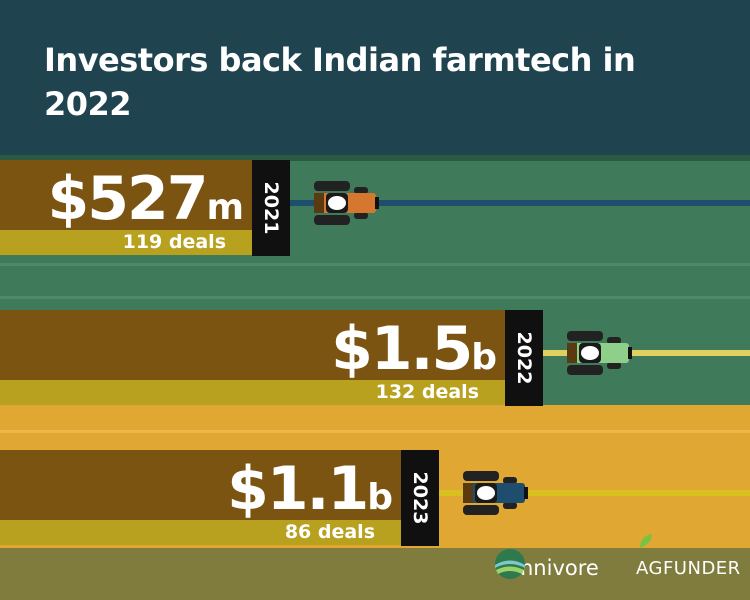  Describe the element at coordinates (225, 207) in the screenshot. I see `value-unit: m` at that location.